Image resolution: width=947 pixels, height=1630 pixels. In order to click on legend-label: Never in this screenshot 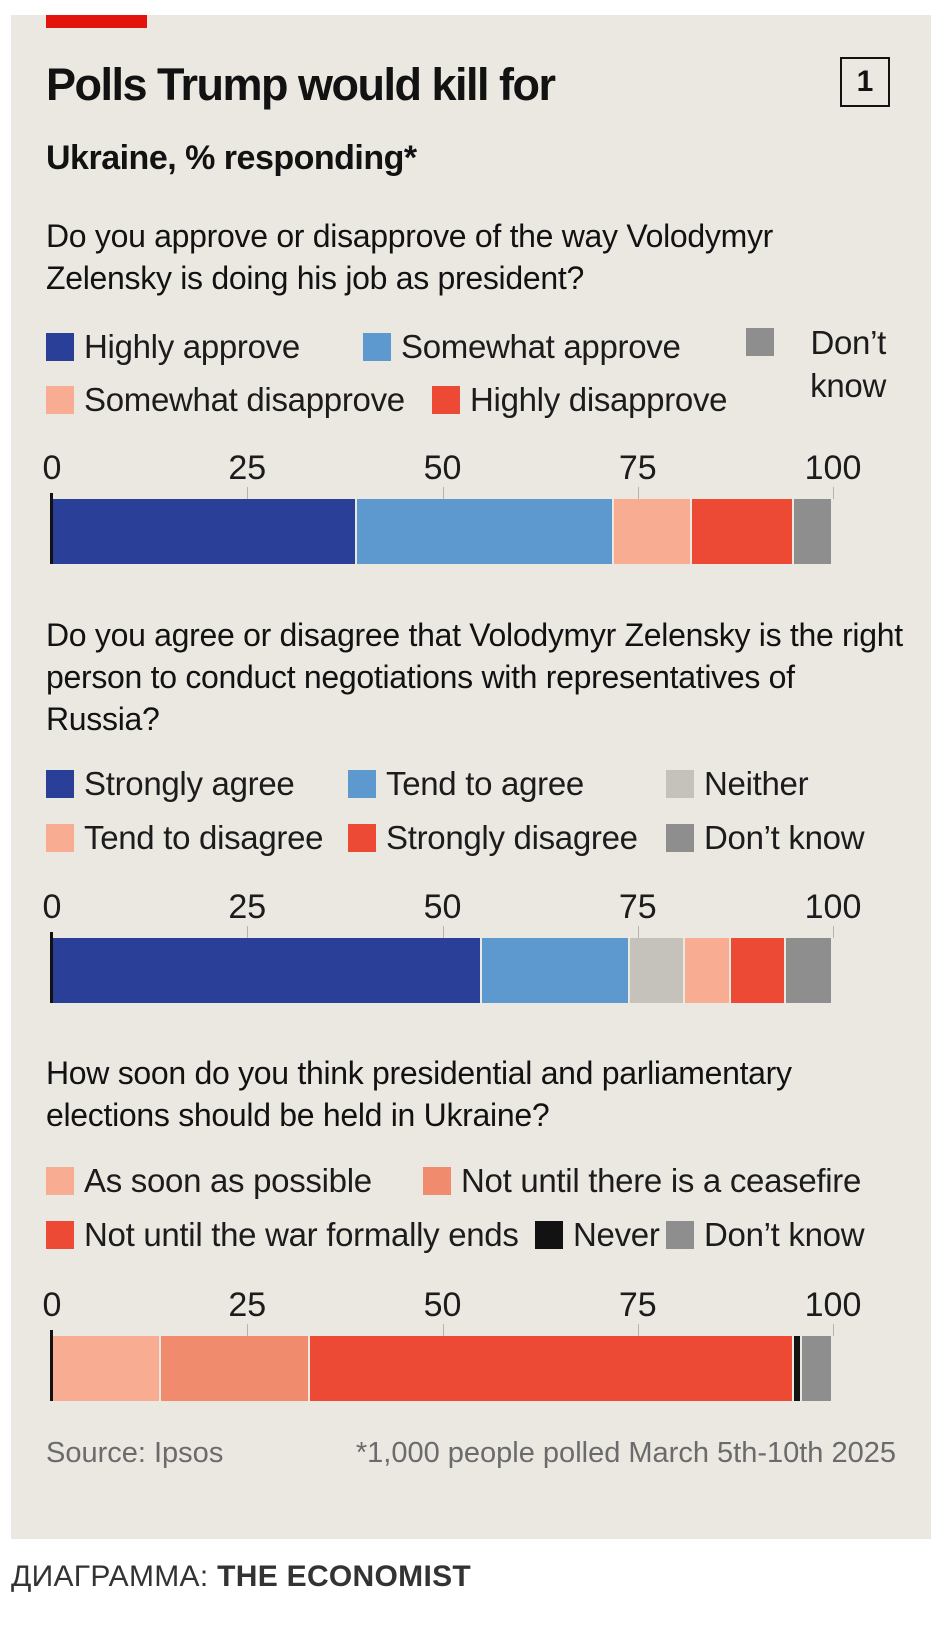, I will do `click(616, 1234)`.